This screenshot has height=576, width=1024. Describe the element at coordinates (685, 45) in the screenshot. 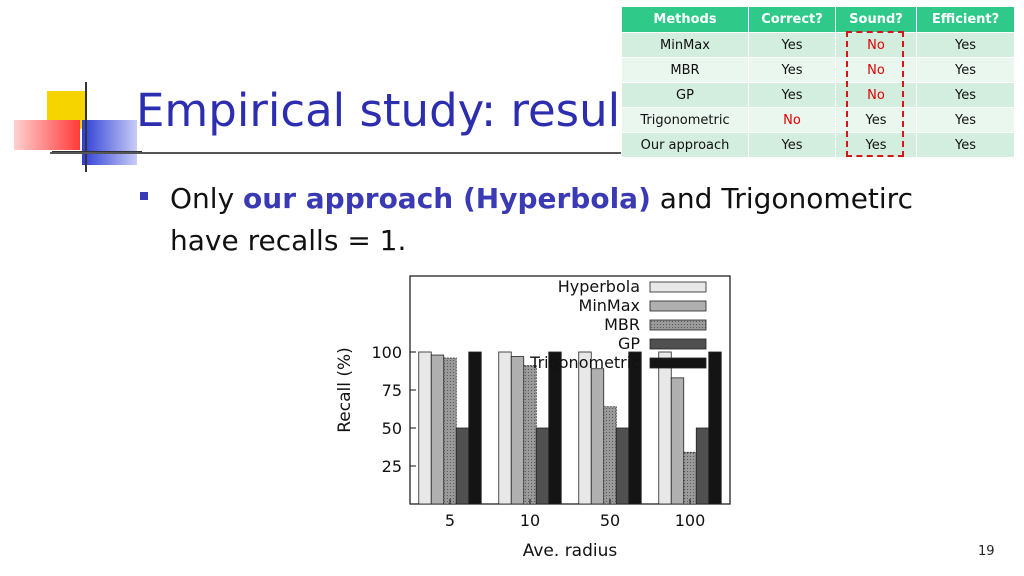

I see `cell-method: MinMax` at that location.